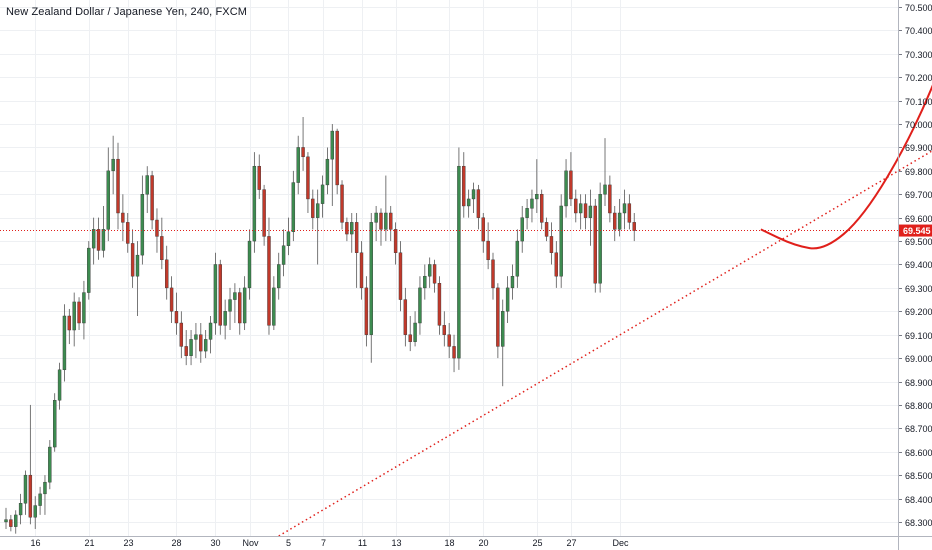  Describe the element at coordinates (918, 55) in the screenshot. I see `y-tick-label: 70.300` at that location.